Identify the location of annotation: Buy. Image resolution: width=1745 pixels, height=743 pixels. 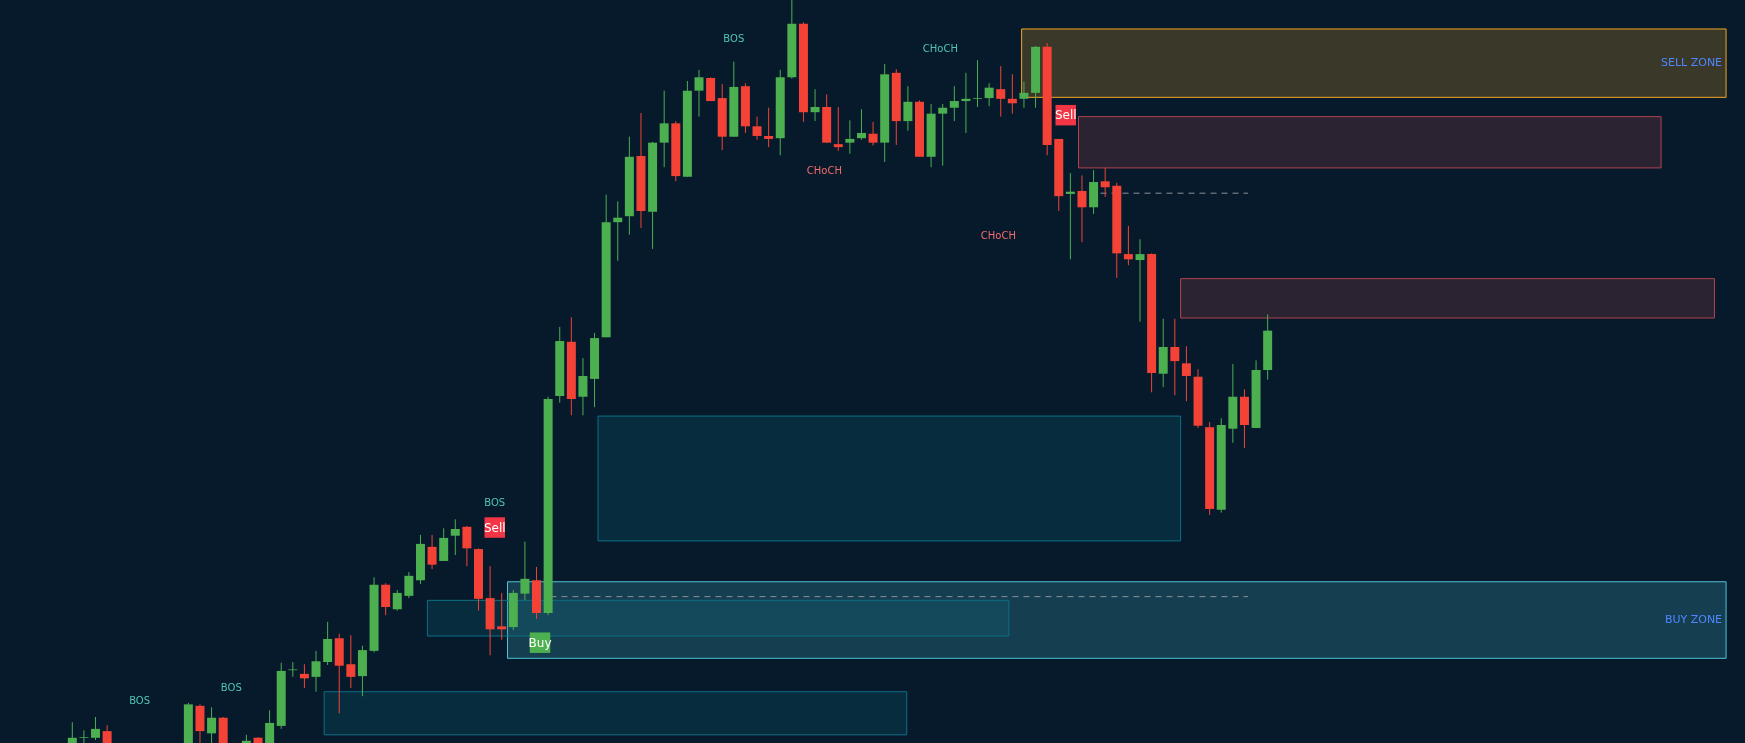
(540, 642).